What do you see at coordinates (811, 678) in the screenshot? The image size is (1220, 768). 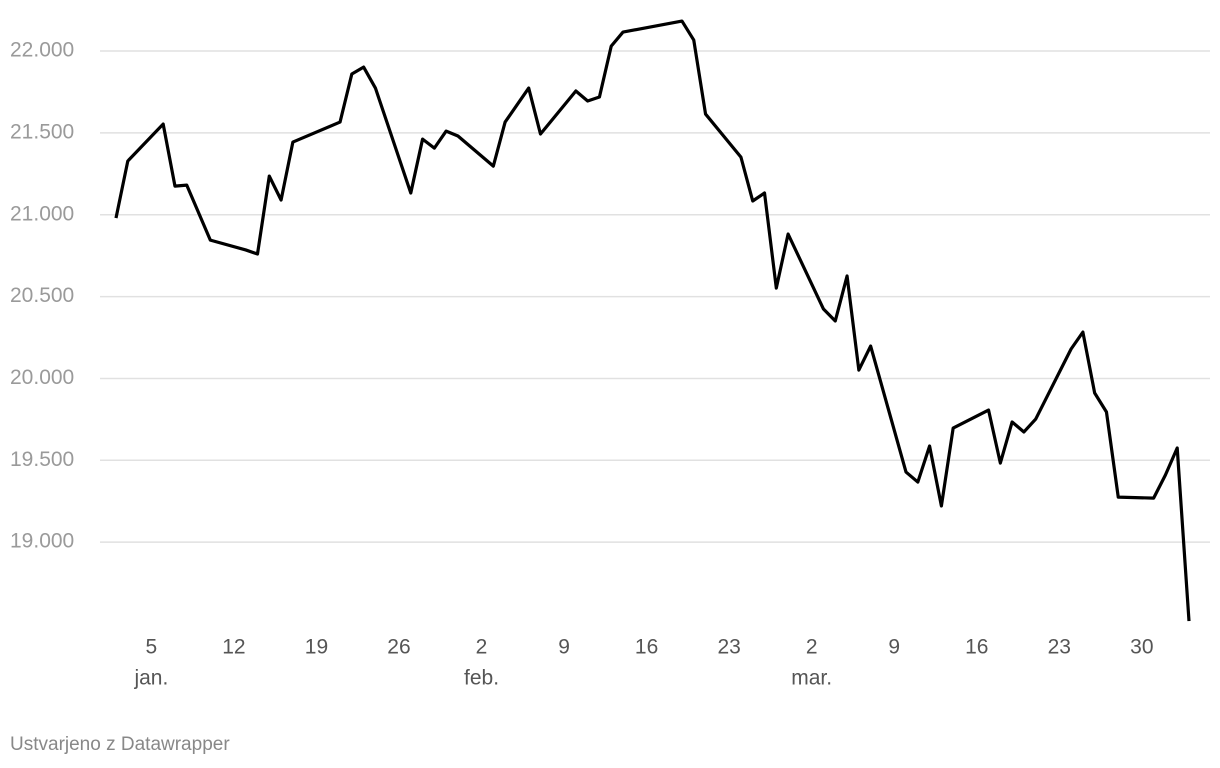 I see `x-month-label: mar.` at bounding box center [811, 678].